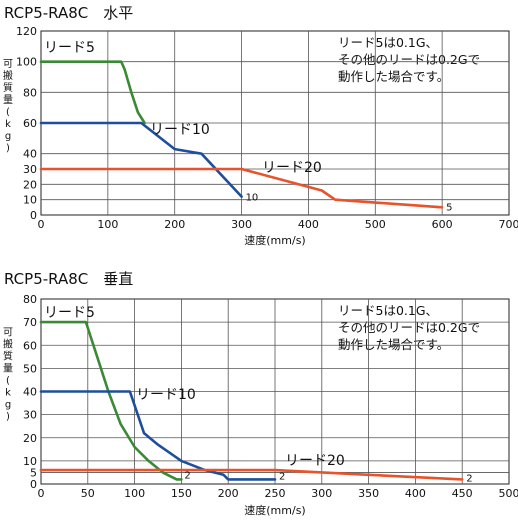 This screenshot has width=518, height=522. Describe the element at coordinates (409, 59) in the screenshot. I see `chart-1-note-line-2: その他のリードは0.2Gで` at that location.